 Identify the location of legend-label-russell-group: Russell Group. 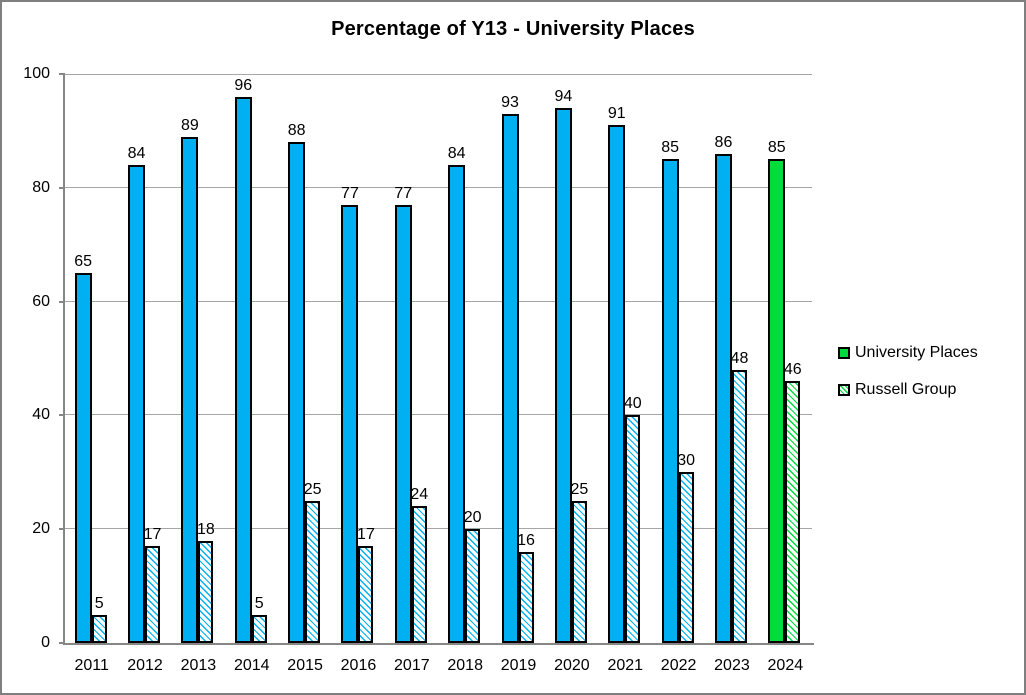
(906, 389).